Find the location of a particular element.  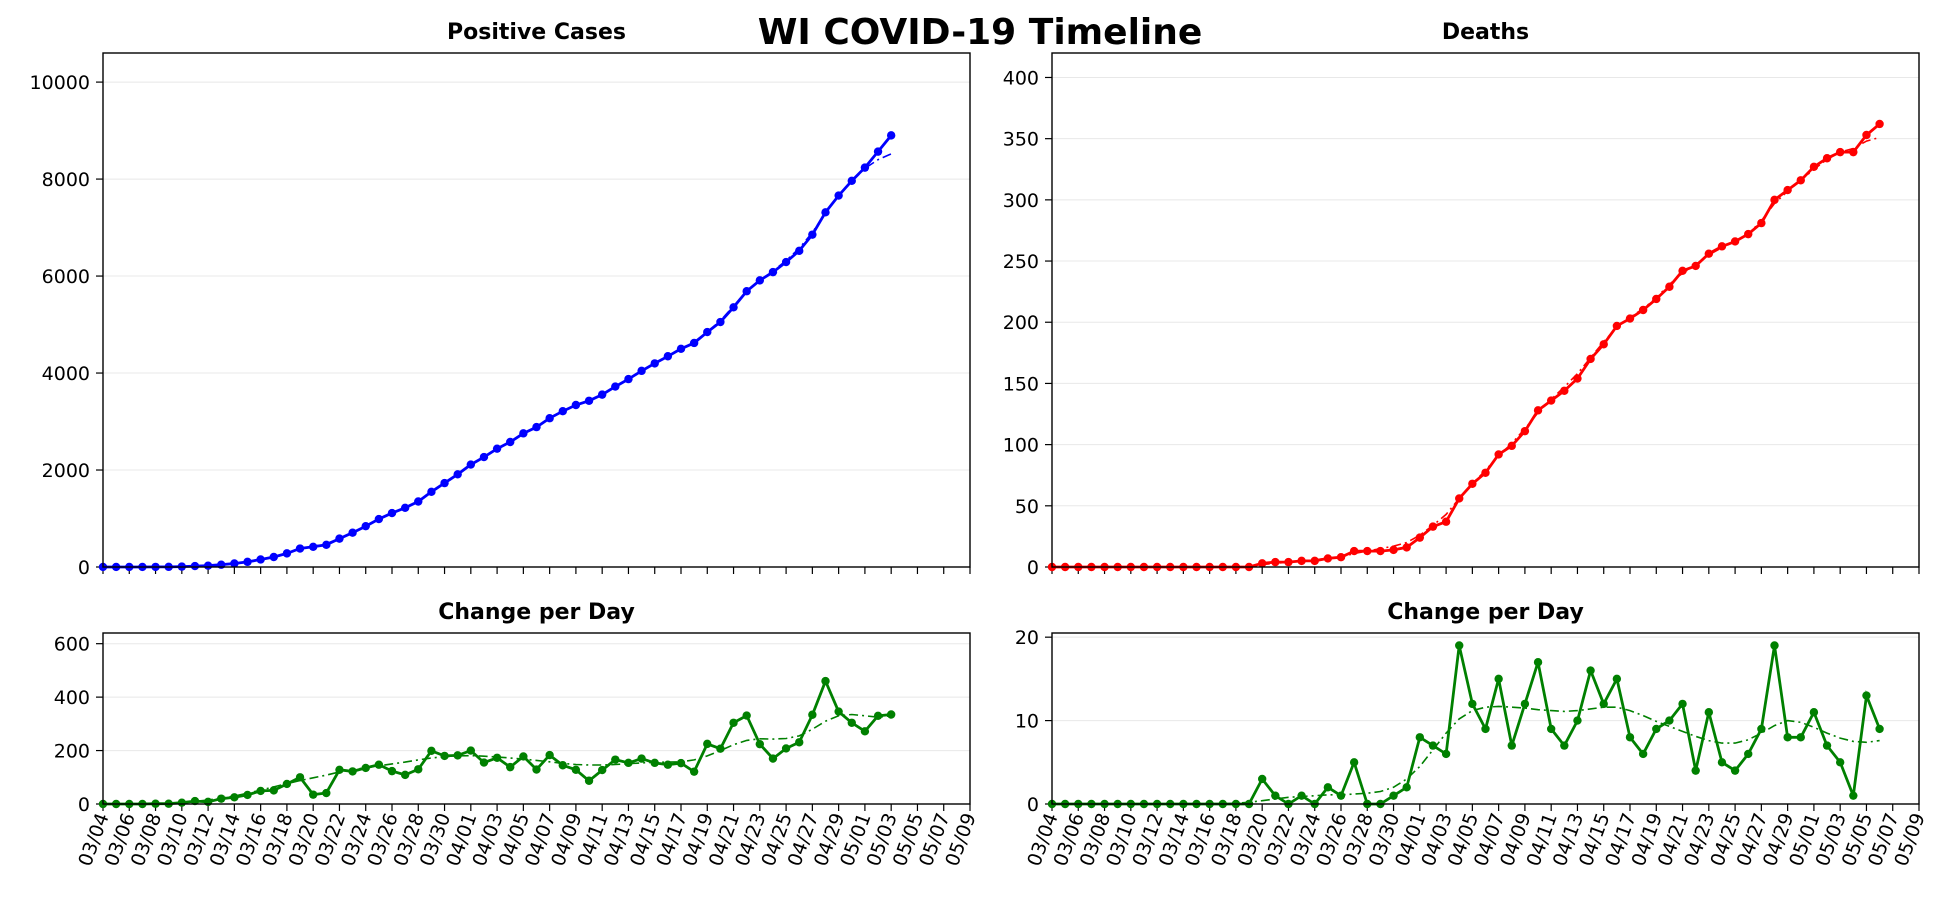

y-tick-label: 250 is located at coordinates (1021, 262).